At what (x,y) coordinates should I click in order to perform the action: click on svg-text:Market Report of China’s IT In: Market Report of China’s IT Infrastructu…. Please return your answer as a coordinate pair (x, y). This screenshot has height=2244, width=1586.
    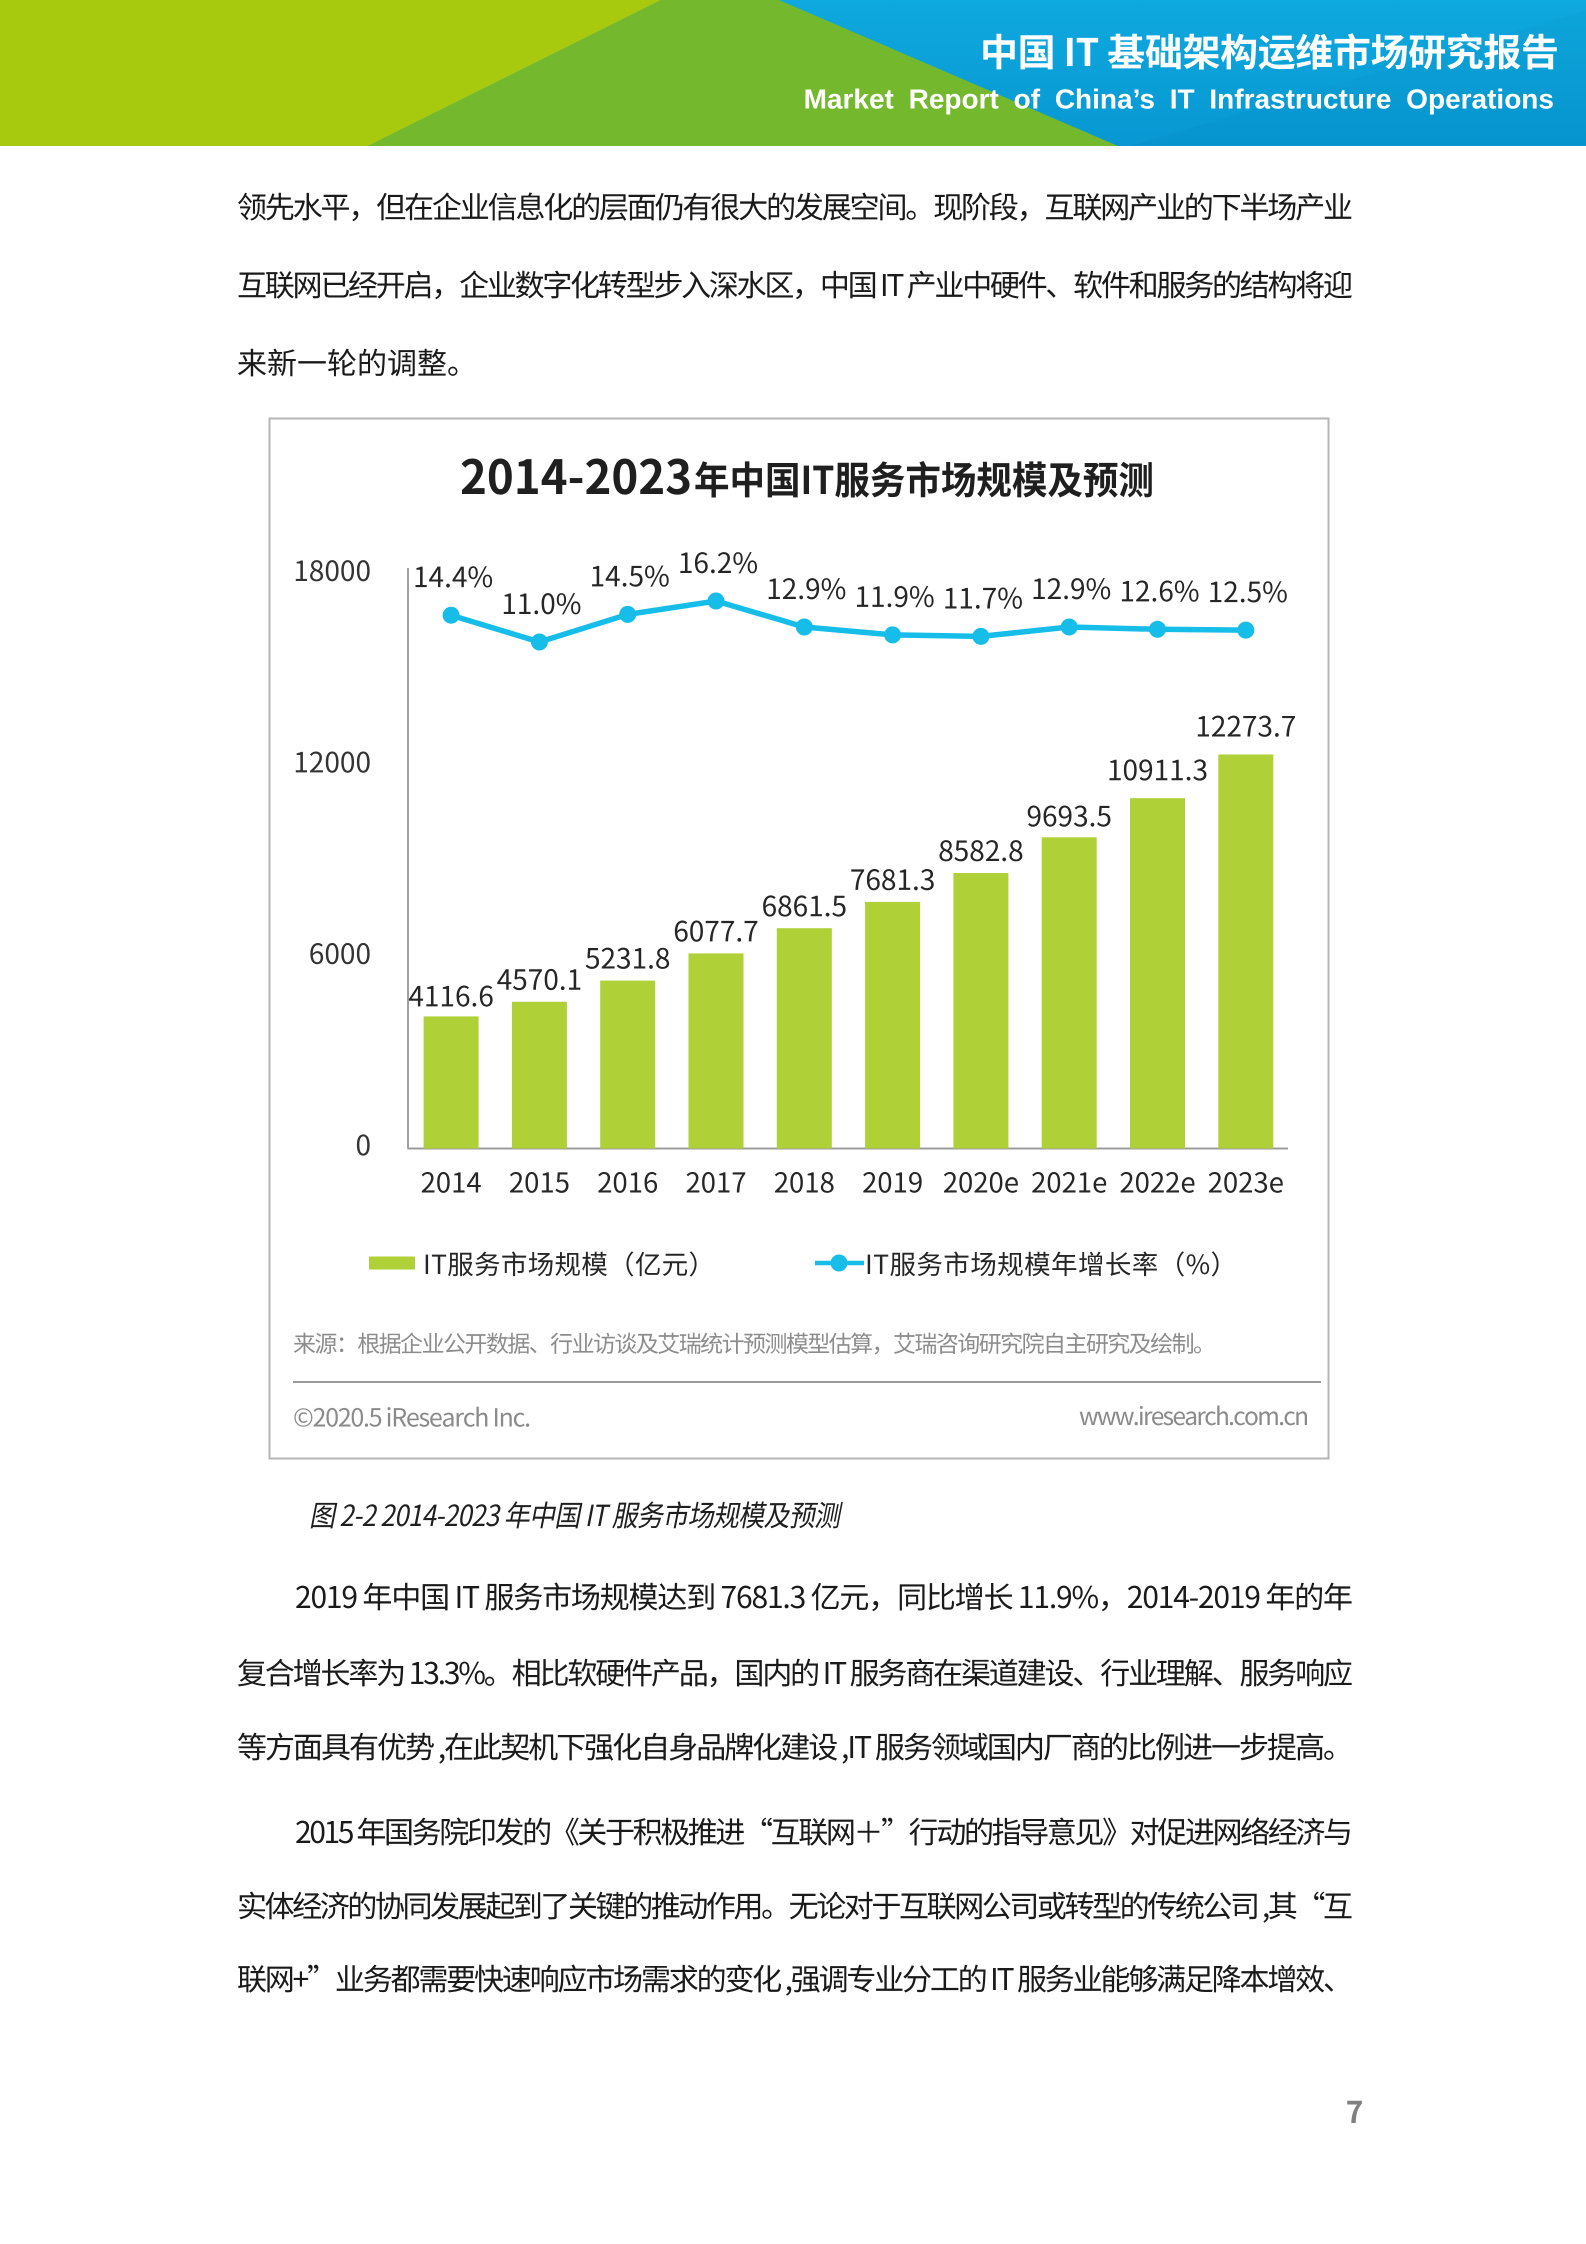
    Looking at the image, I should click on (1179, 99).